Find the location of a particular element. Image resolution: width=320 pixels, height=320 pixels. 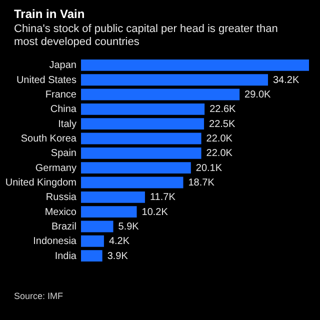

data-label: 4.2K is located at coordinates (119, 242).